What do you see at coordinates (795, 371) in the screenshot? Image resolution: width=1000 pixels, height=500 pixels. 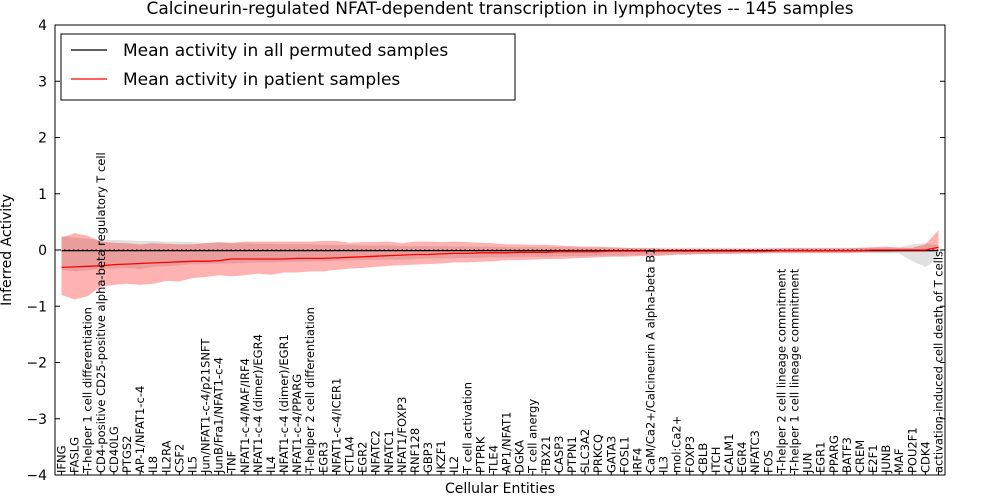 I see `x-category-label: T-helper 1 cell lineage commitment` at bounding box center [795, 371].